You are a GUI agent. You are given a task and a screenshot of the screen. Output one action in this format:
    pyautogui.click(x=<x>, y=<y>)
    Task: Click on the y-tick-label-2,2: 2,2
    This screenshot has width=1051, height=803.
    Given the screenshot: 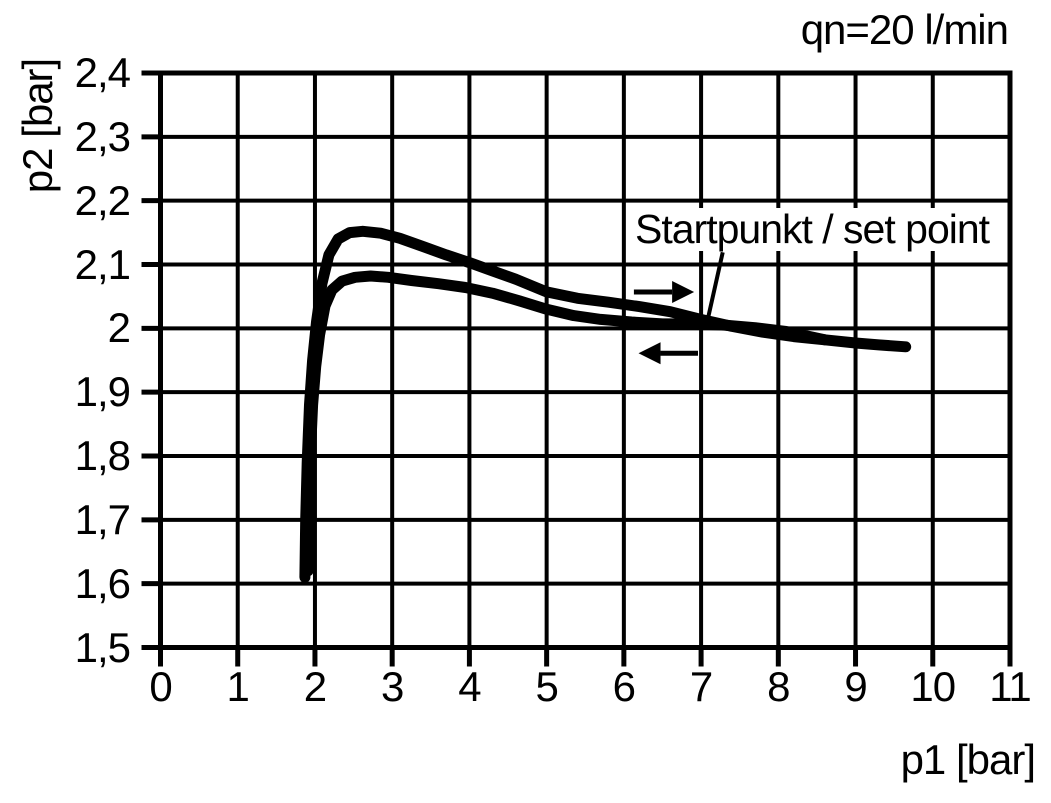 What is the action you would take?
    pyautogui.click(x=102, y=200)
    